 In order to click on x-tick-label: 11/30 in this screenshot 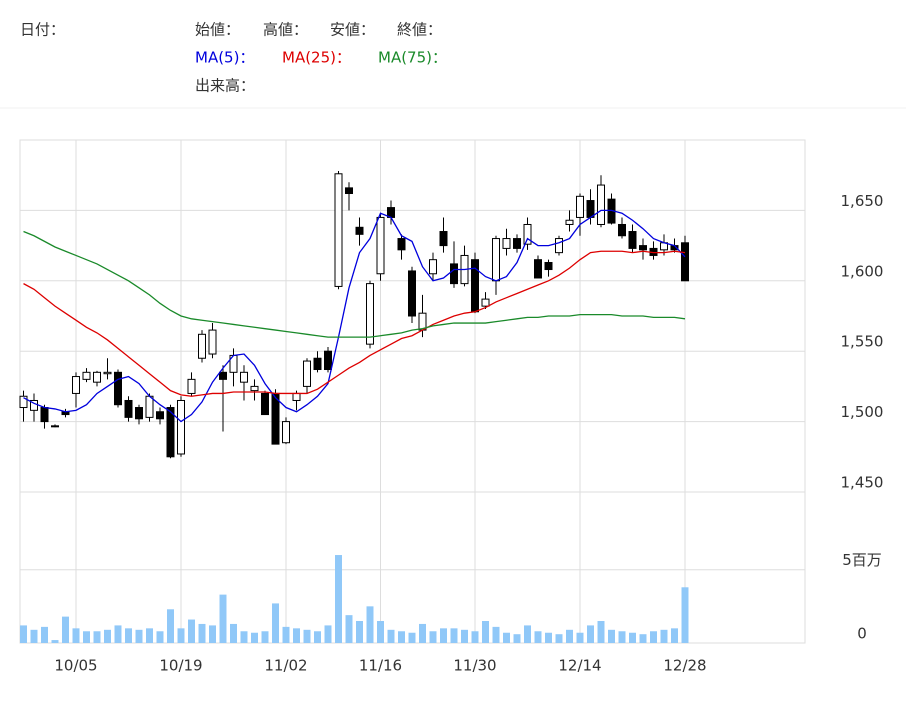, I will do `click(474, 666)`.